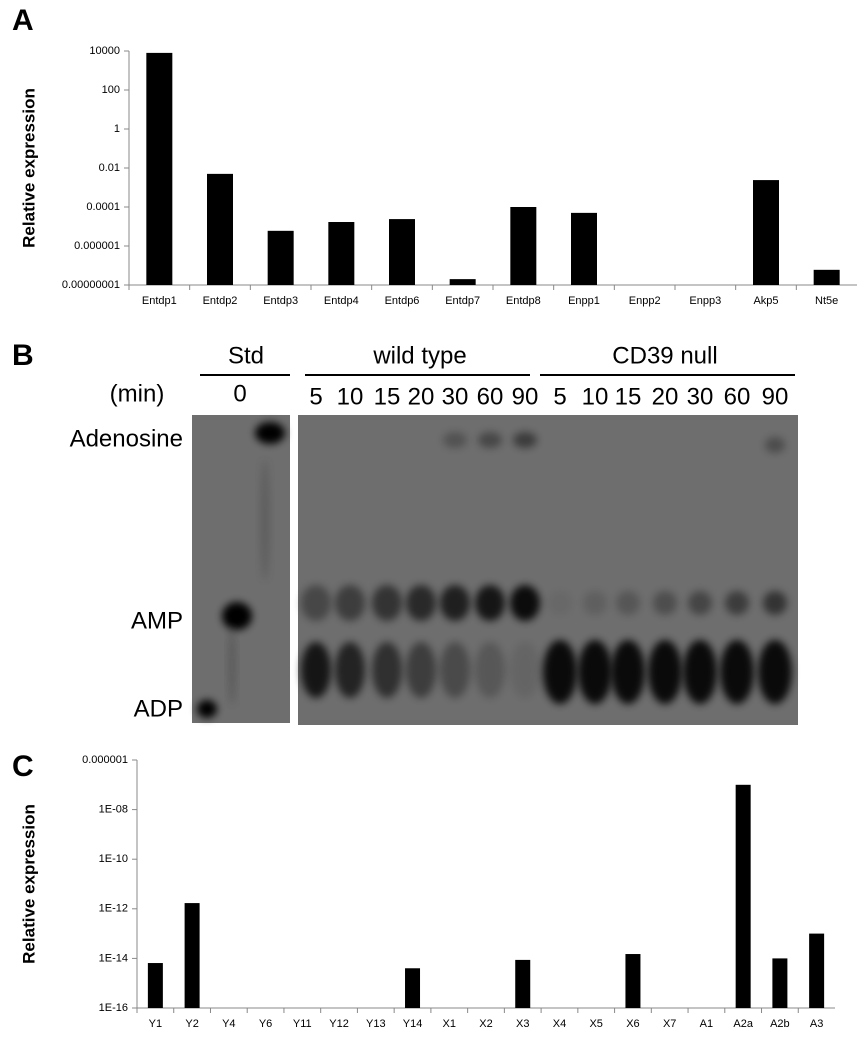 The width and height of the screenshot is (861, 1050). I want to click on x-tick-label: Entdp7, so click(462, 301).